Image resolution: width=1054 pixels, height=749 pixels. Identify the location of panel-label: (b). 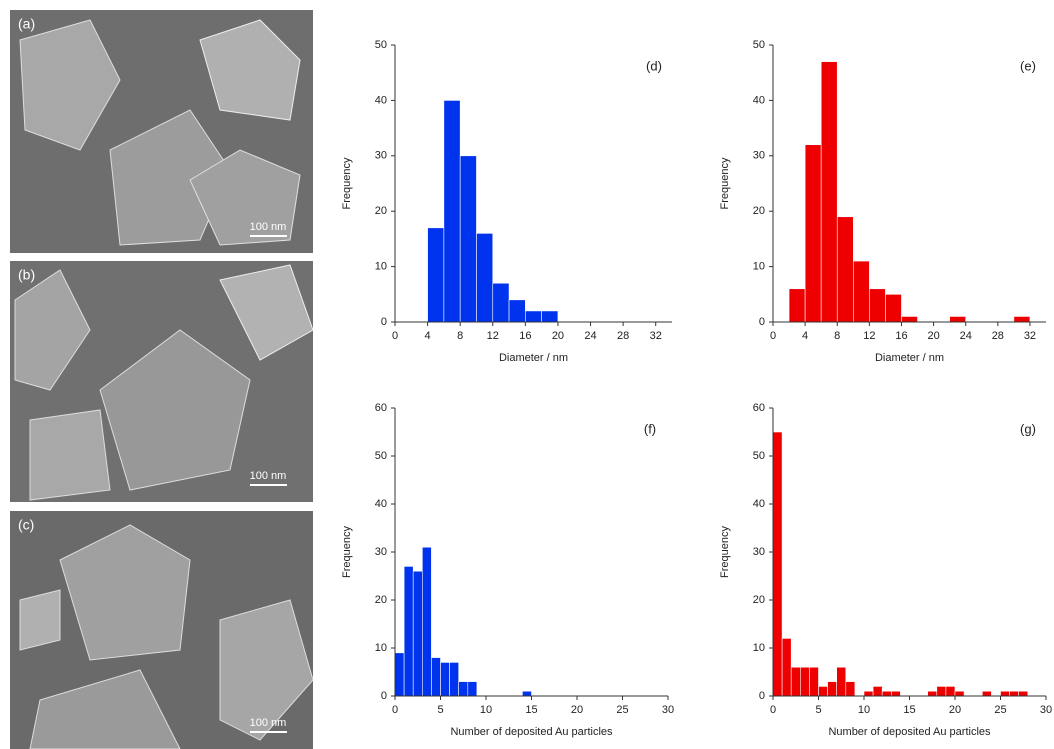
(26, 275).